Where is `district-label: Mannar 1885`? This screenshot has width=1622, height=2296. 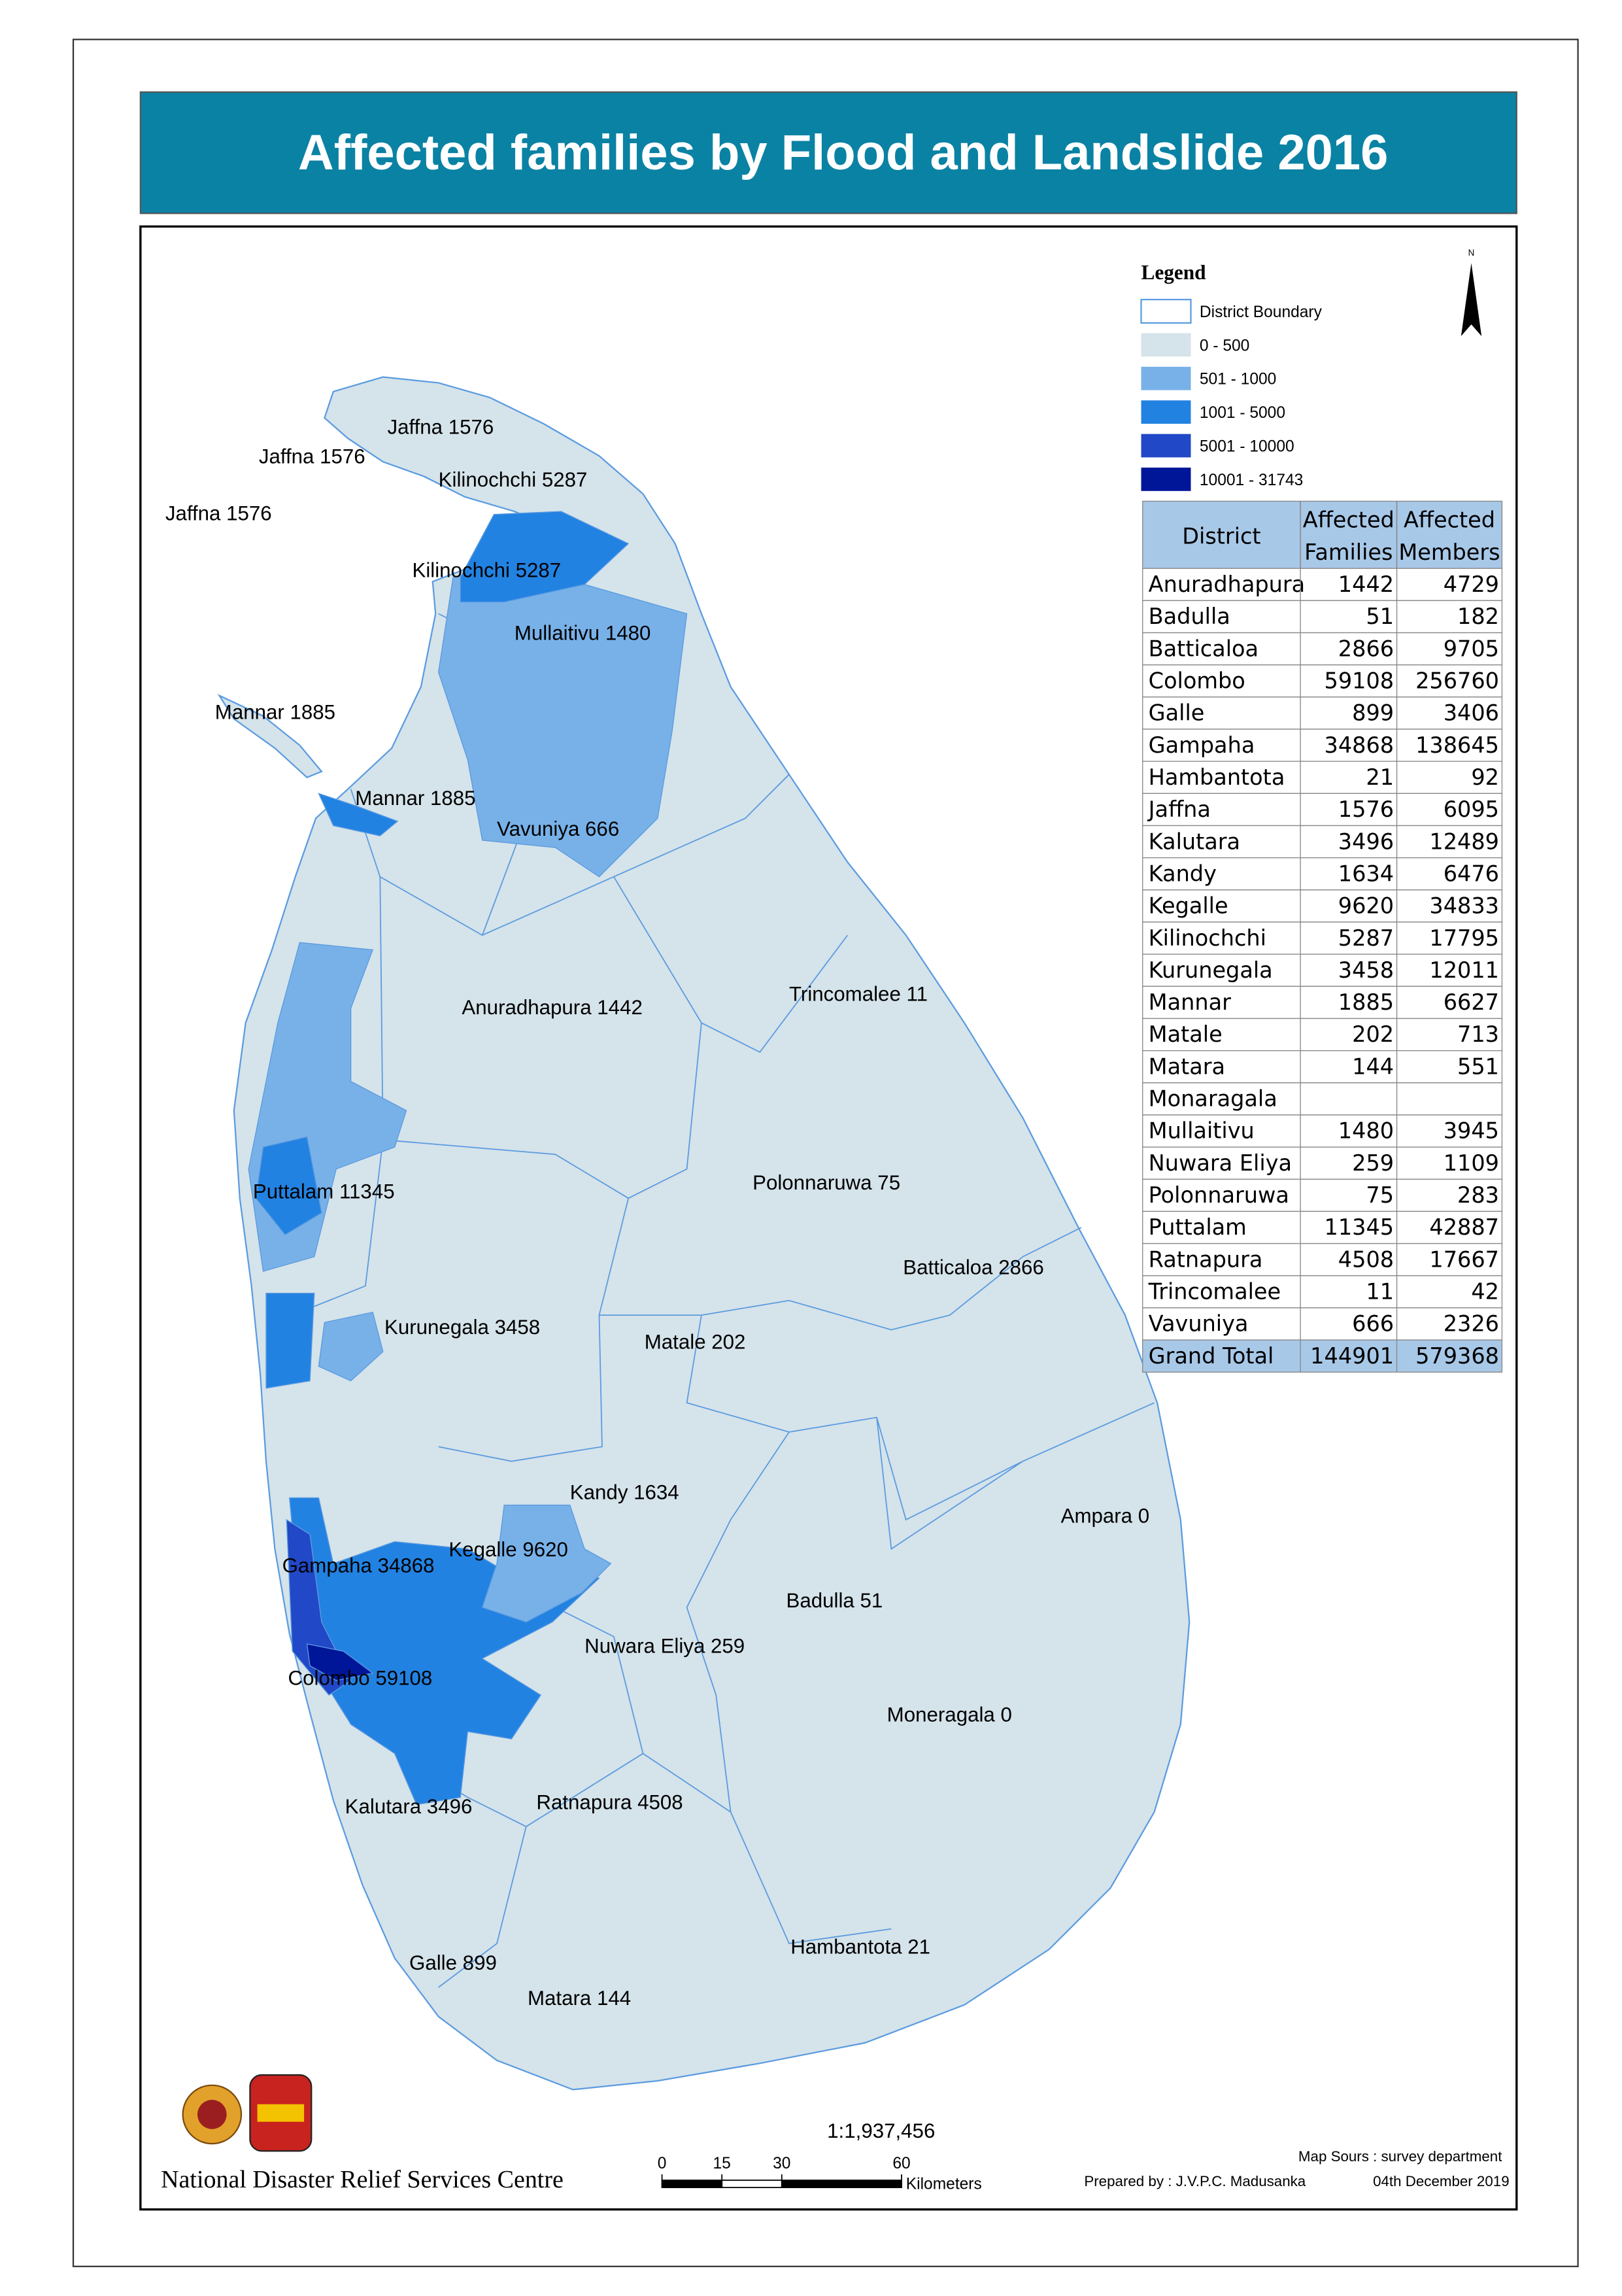
district-label: Mannar 1885 is located at coordinates (415, 798).